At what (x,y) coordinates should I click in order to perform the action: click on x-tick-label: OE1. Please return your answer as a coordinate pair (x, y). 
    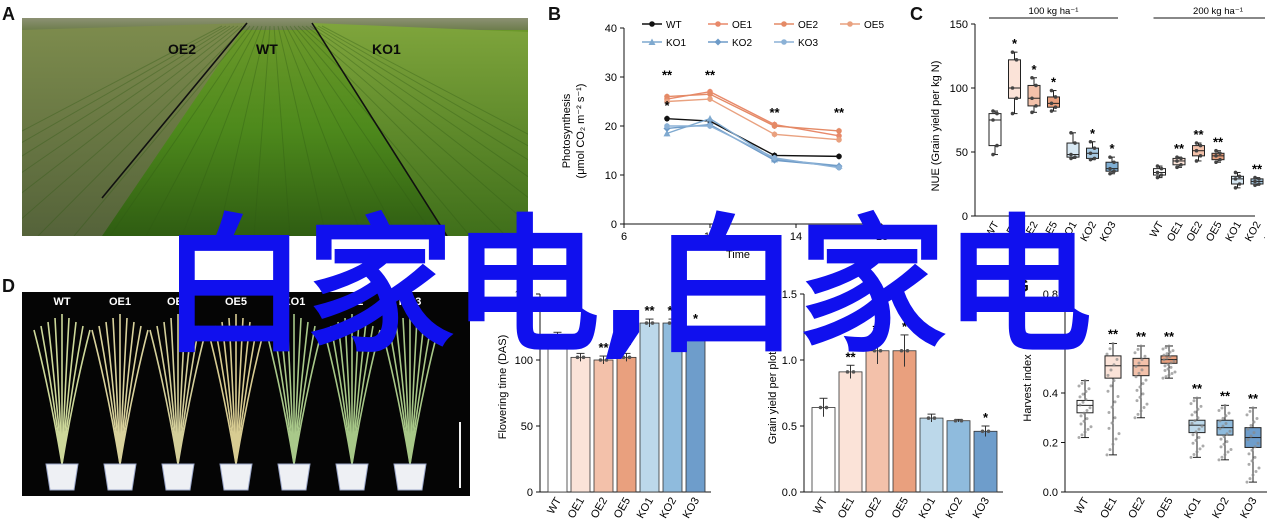
    Looking at the image, I should click on (576, 508).